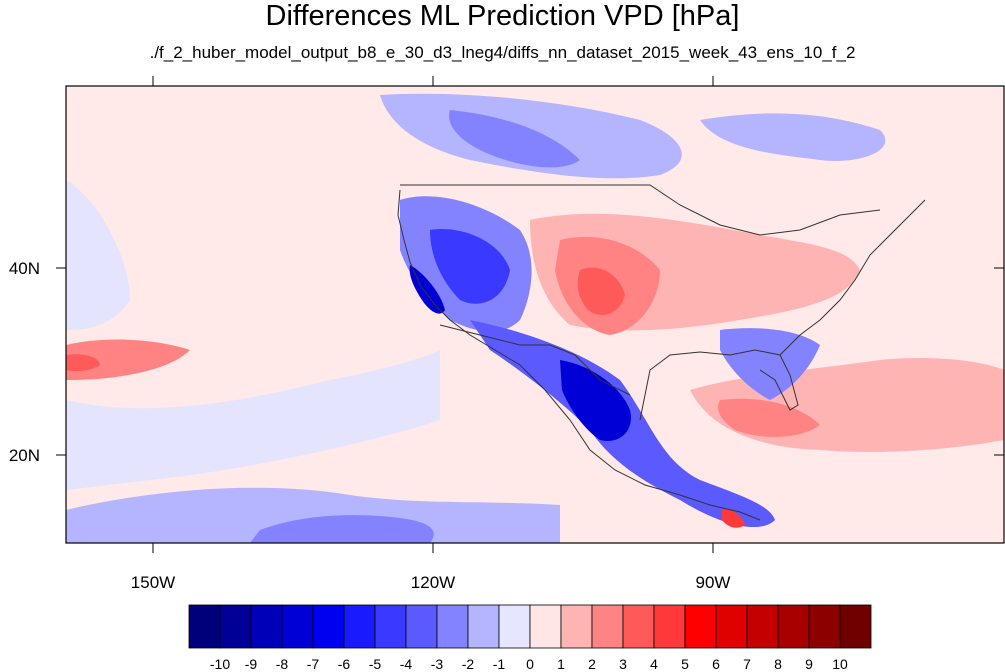 The height and width of the screenshot is (672, 1005). I want to click on lat-label-40n: 40N, so click(24, 268).